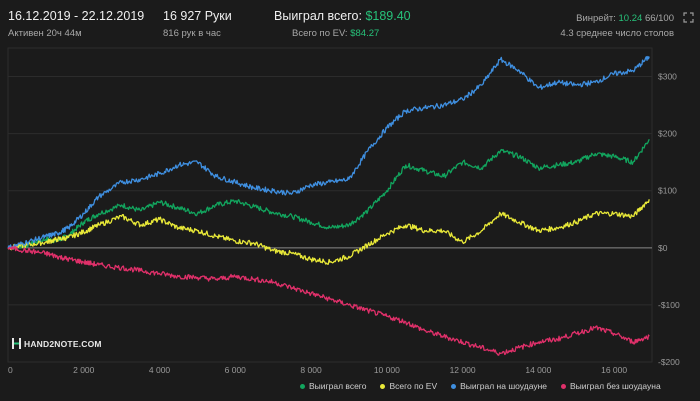  I want to click on x-tick-label: 16 000, so click(614, 370).